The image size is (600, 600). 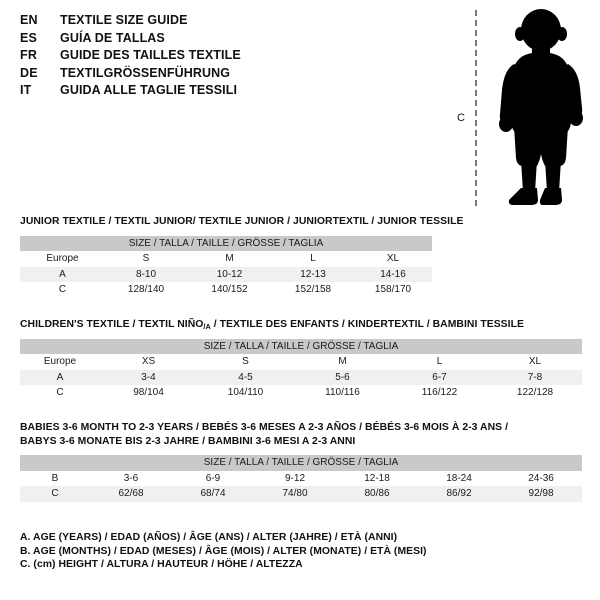 What do you see at coordinates (131, 494) in the screenshot?
I see `cell: 62/68` at bounding box center [131, 494].